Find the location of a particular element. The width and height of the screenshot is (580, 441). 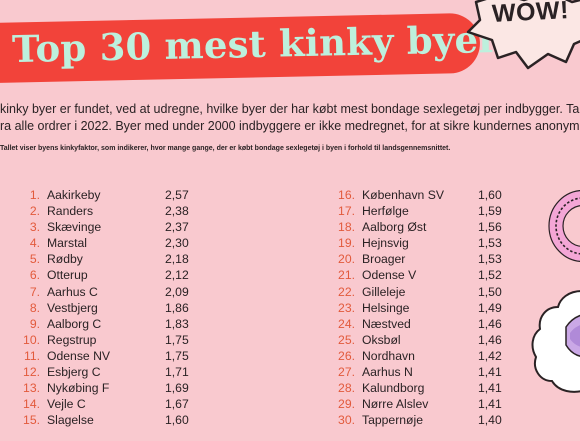

wow-badge-text: WOW! is located at coordinates (530, 14).